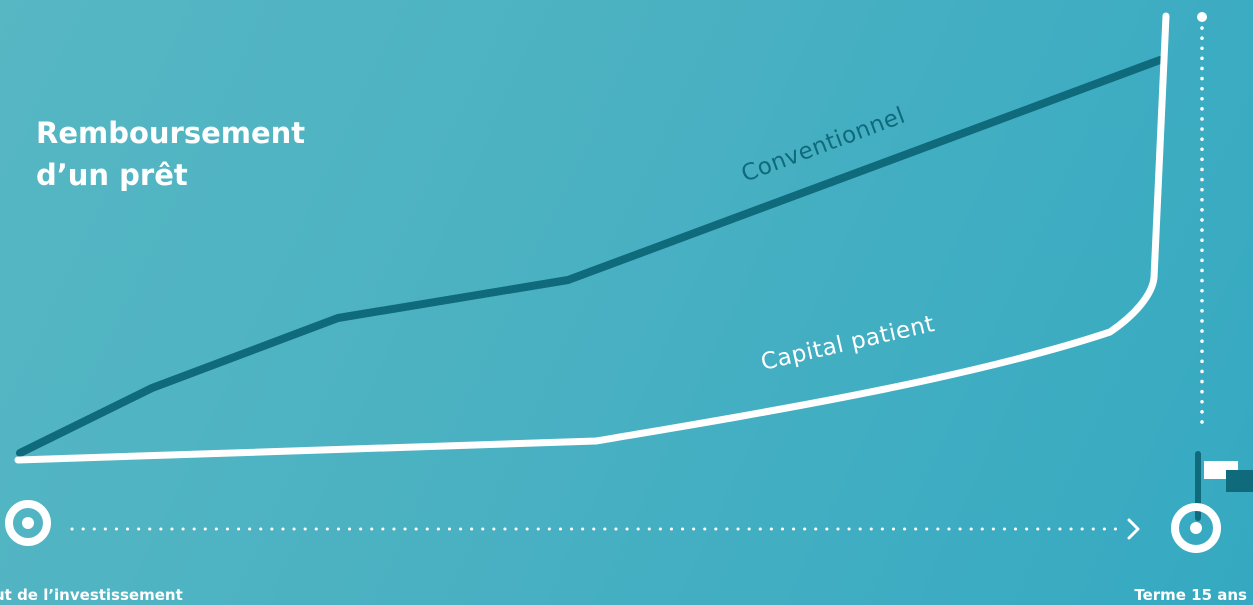 This screenshot has width=1253, height=605. I want to click on end-label: Terme 15 ans, so click(1190, 595).